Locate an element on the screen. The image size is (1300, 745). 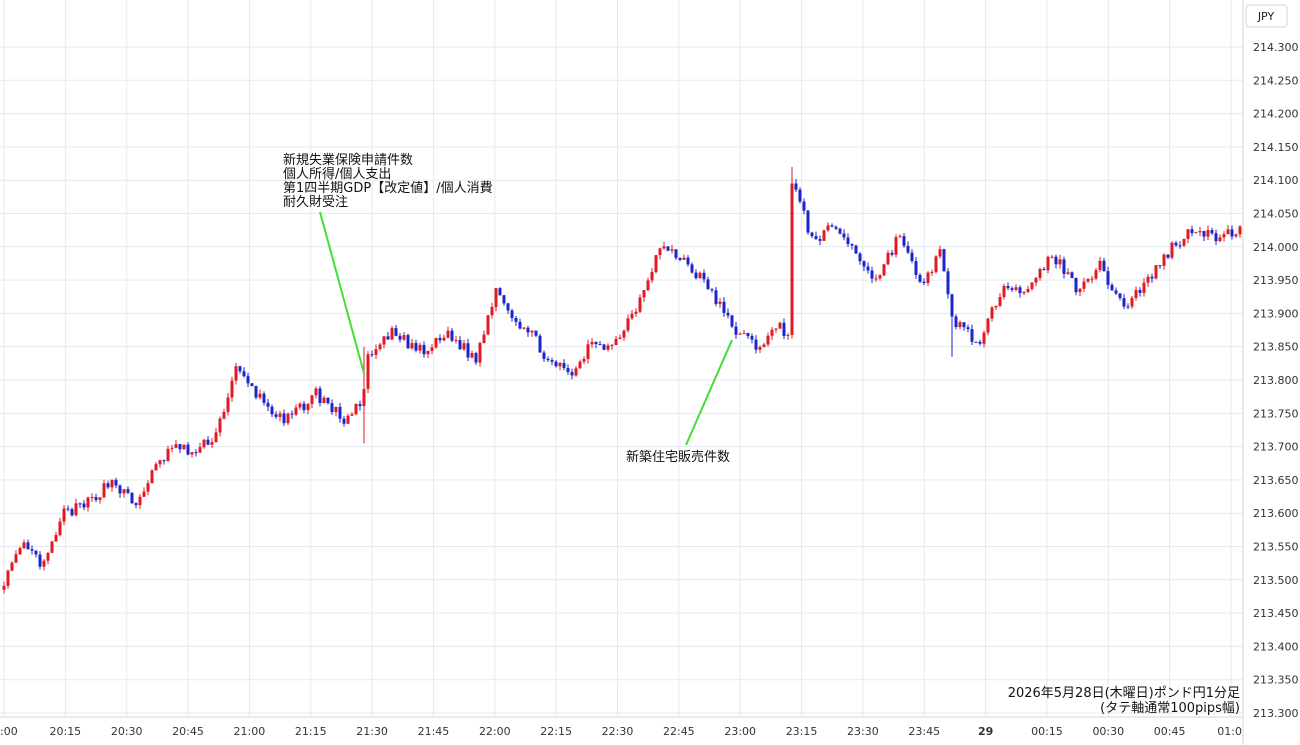
currency-label: JPY is located at coordinates (1266, 16).